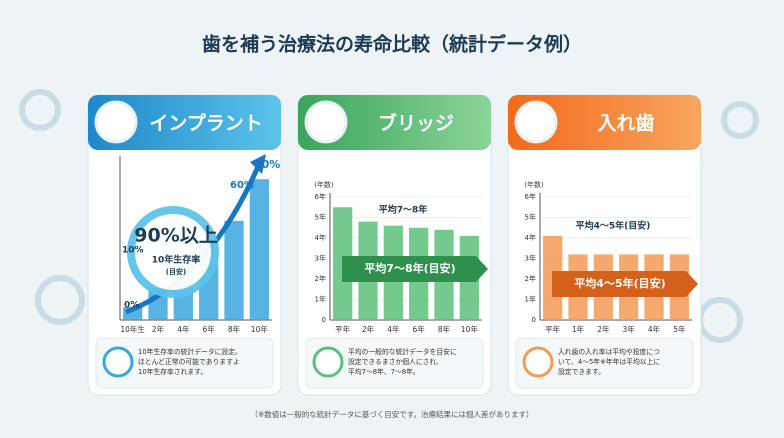  What do you see at coordinates (173, 252) in the screenshot?
I see `ring` at bounding box center [173, 252].